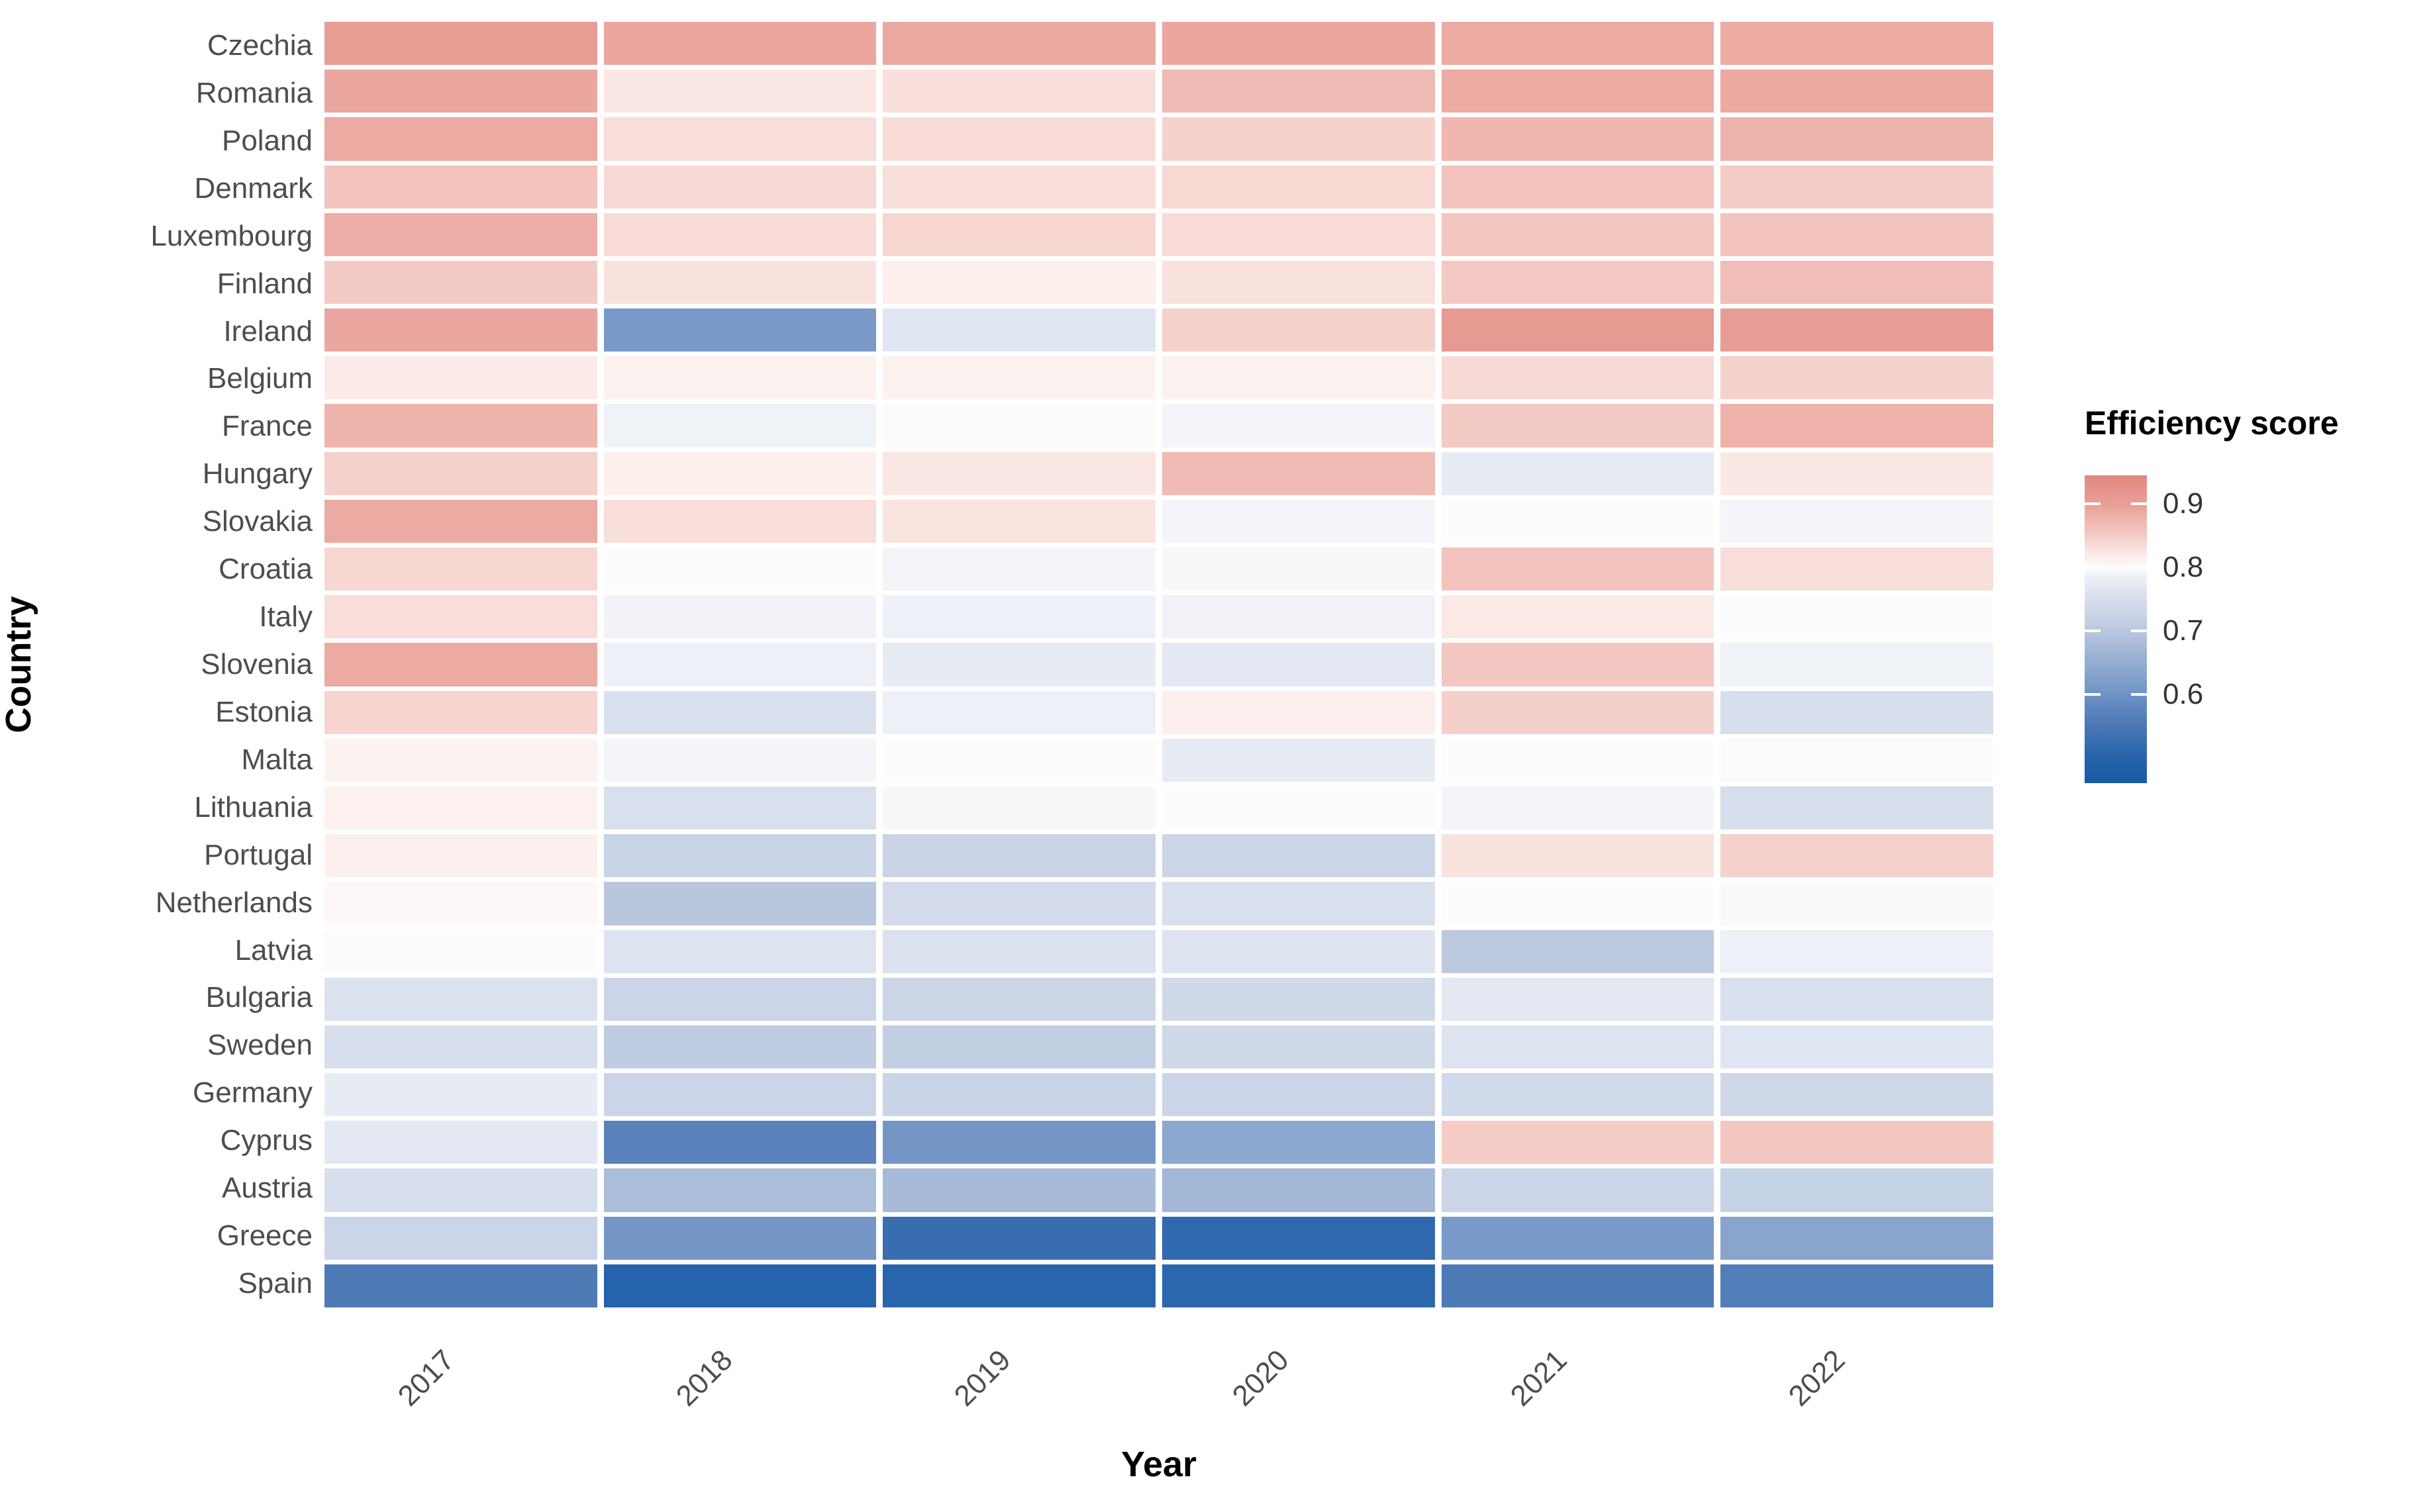  What do you see at coordinates (264, 711) in the screenshot?
I see `y-tick-label: Estonia` at bounding box center [264, 711].